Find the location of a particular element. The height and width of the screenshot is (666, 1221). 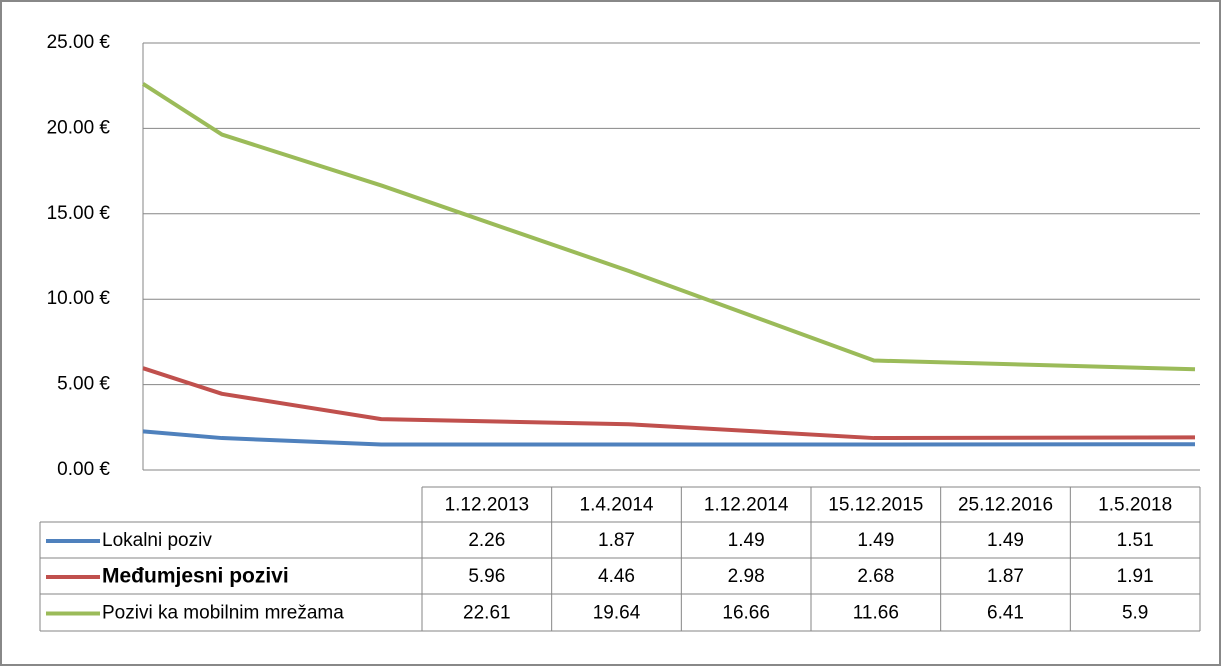

table-value: 6.41 is located at coordinates (1005, 613).